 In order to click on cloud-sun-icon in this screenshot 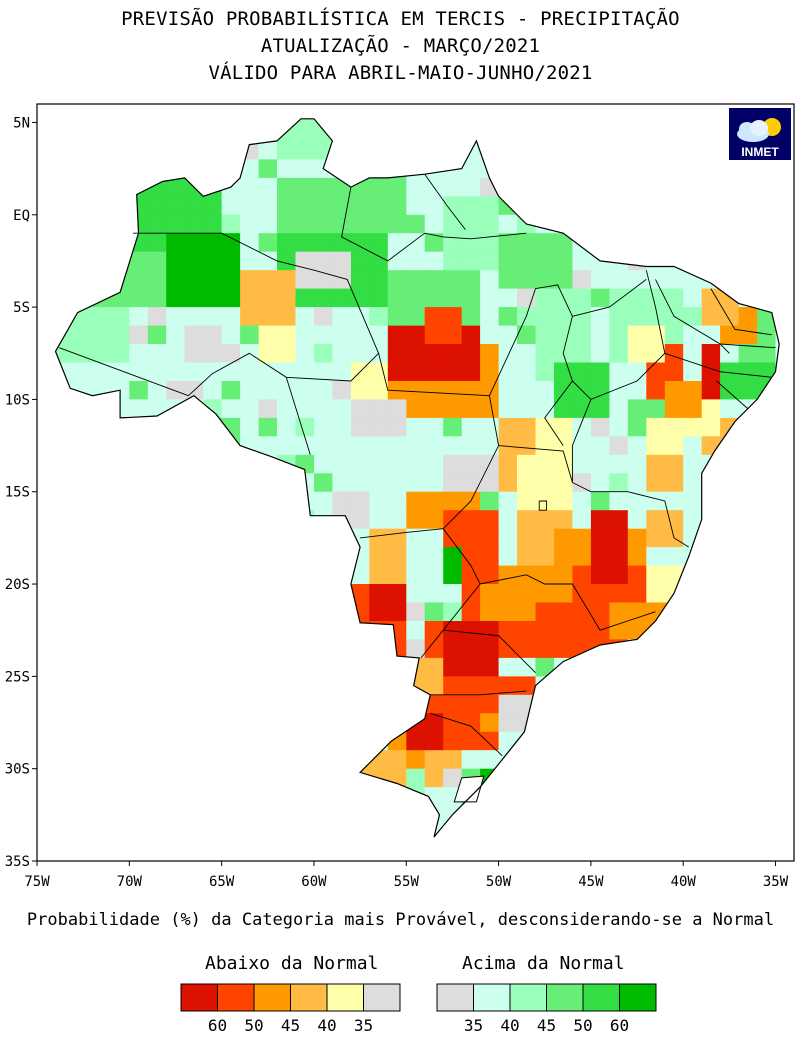, I will do `click(753, 131)`.